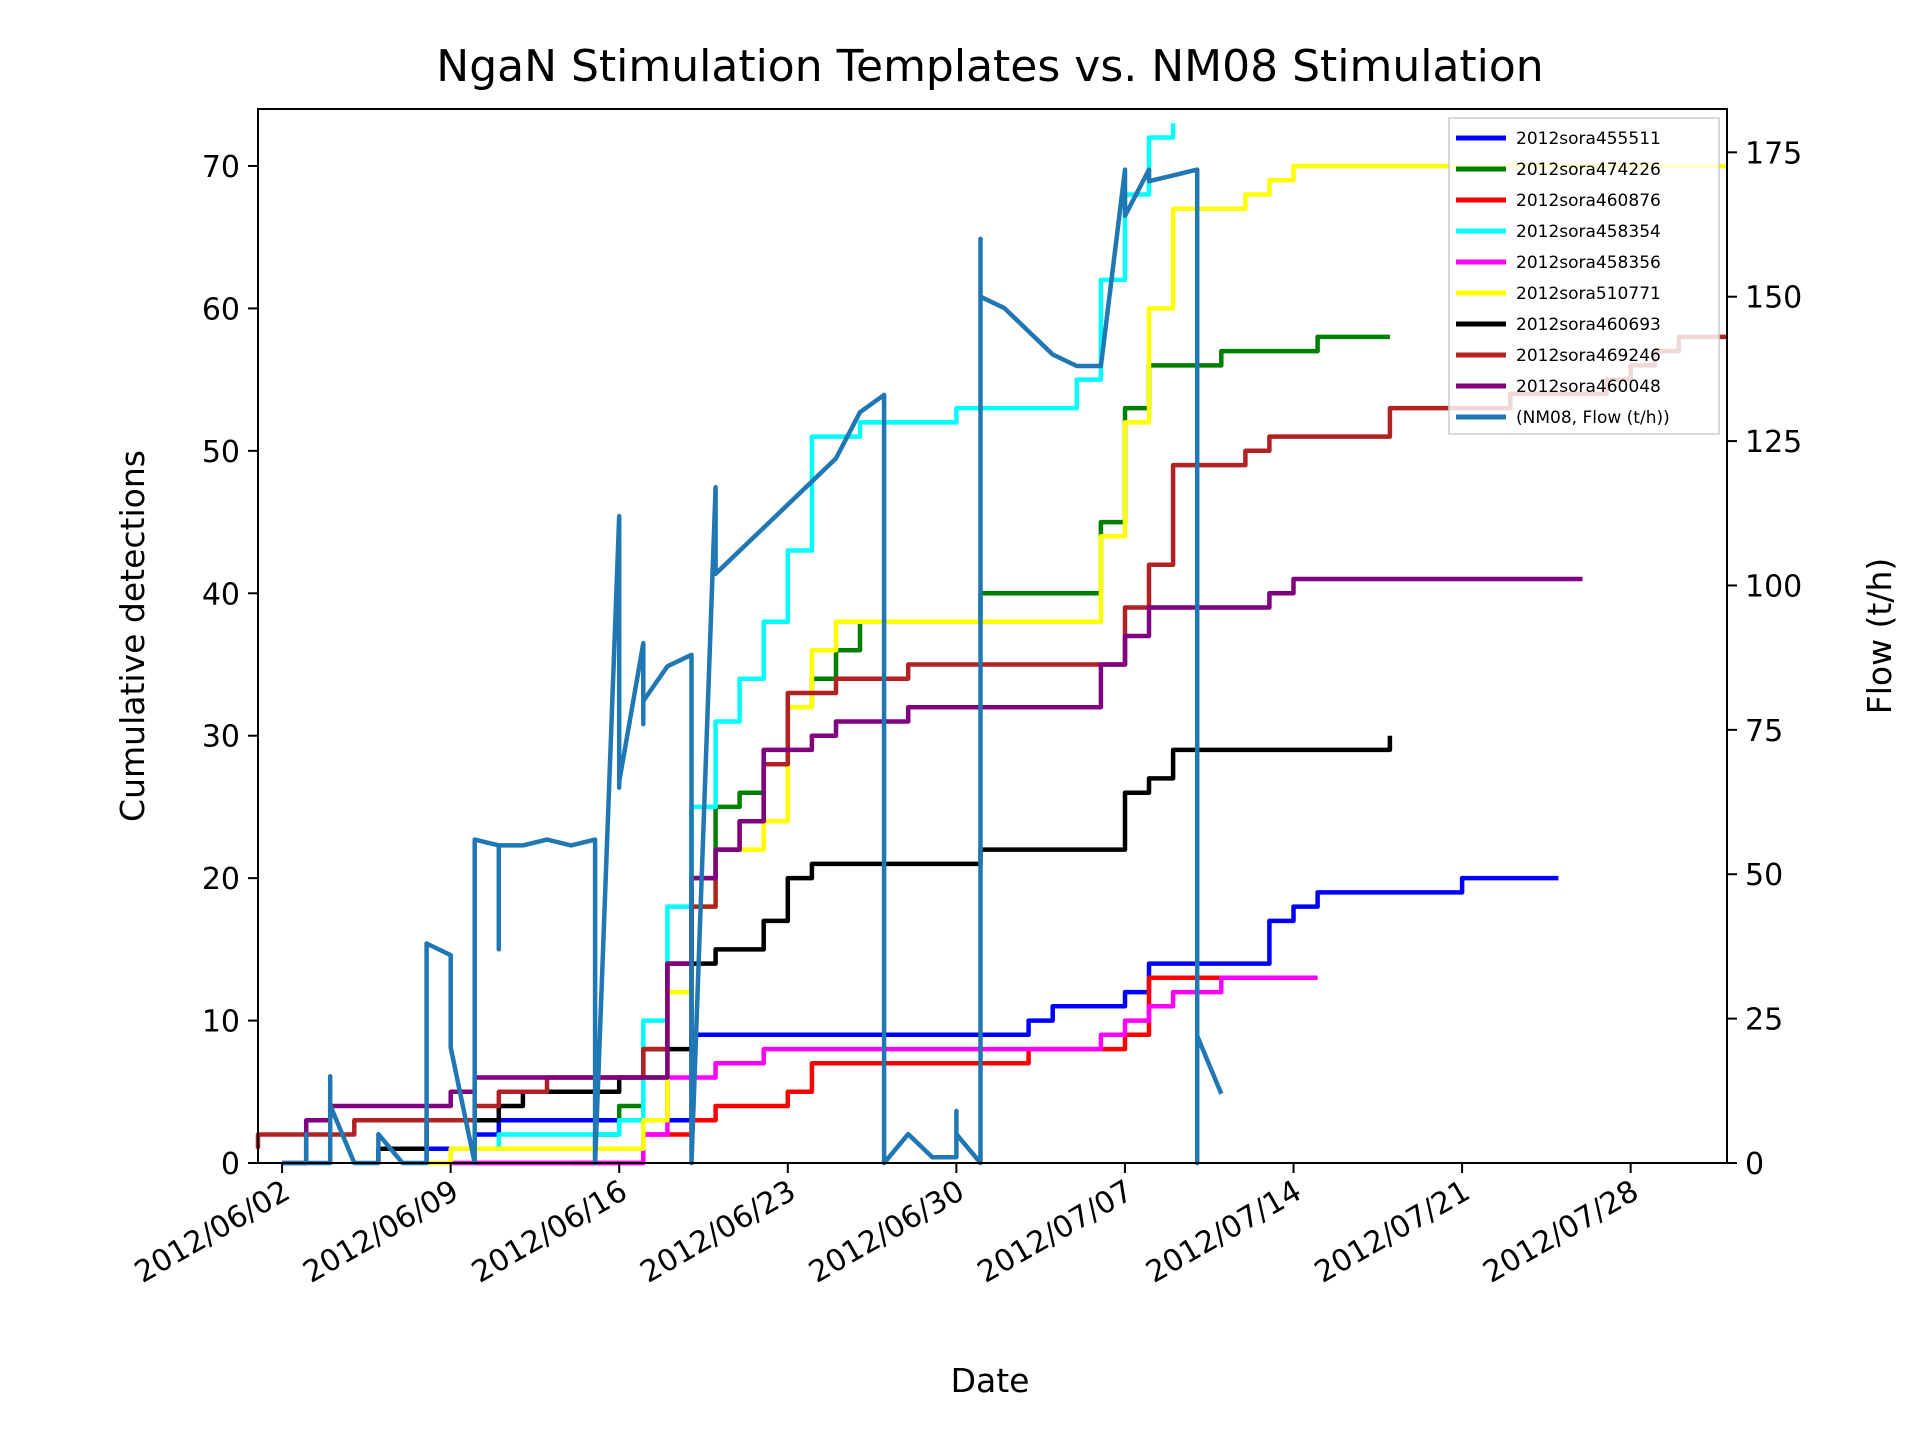 This screenshot has width=1920, height=1440. Describe the element at coordinates (1773, 298) in the screenshot. I see `y2-tick-label: 150` at that location.